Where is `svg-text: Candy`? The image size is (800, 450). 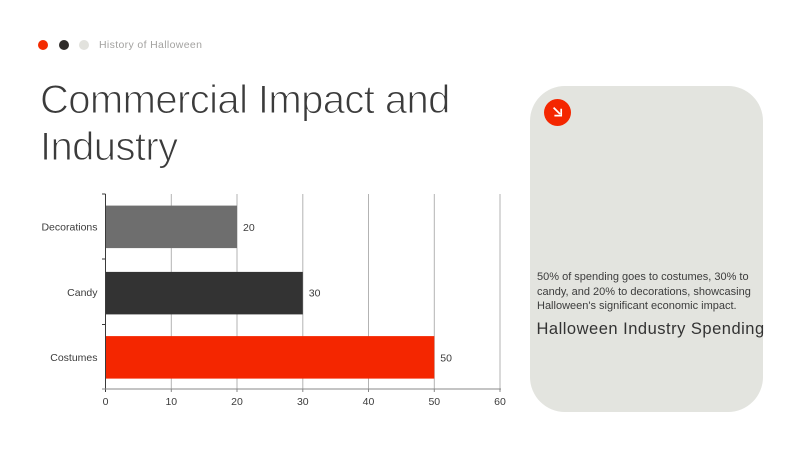 svg-text: Candy is located at coordinates (82, 293).